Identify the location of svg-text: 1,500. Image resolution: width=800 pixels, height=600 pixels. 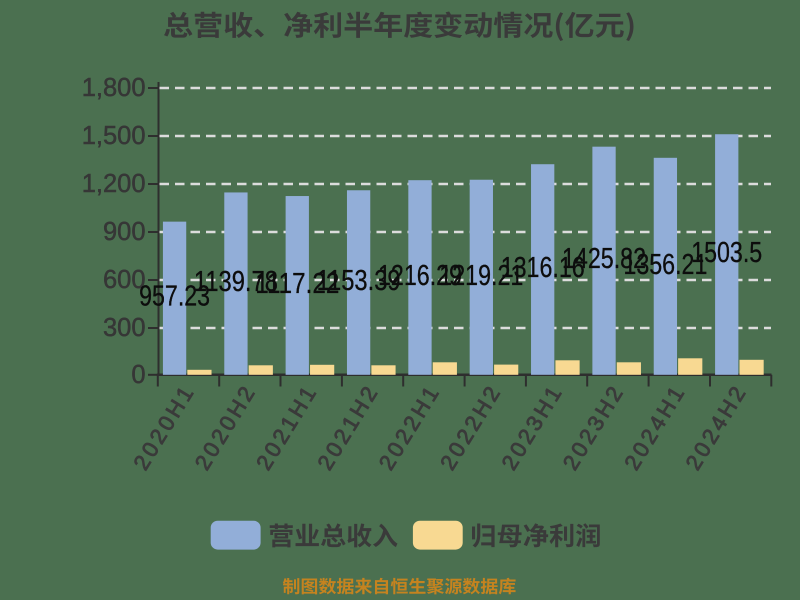
(114, 136).